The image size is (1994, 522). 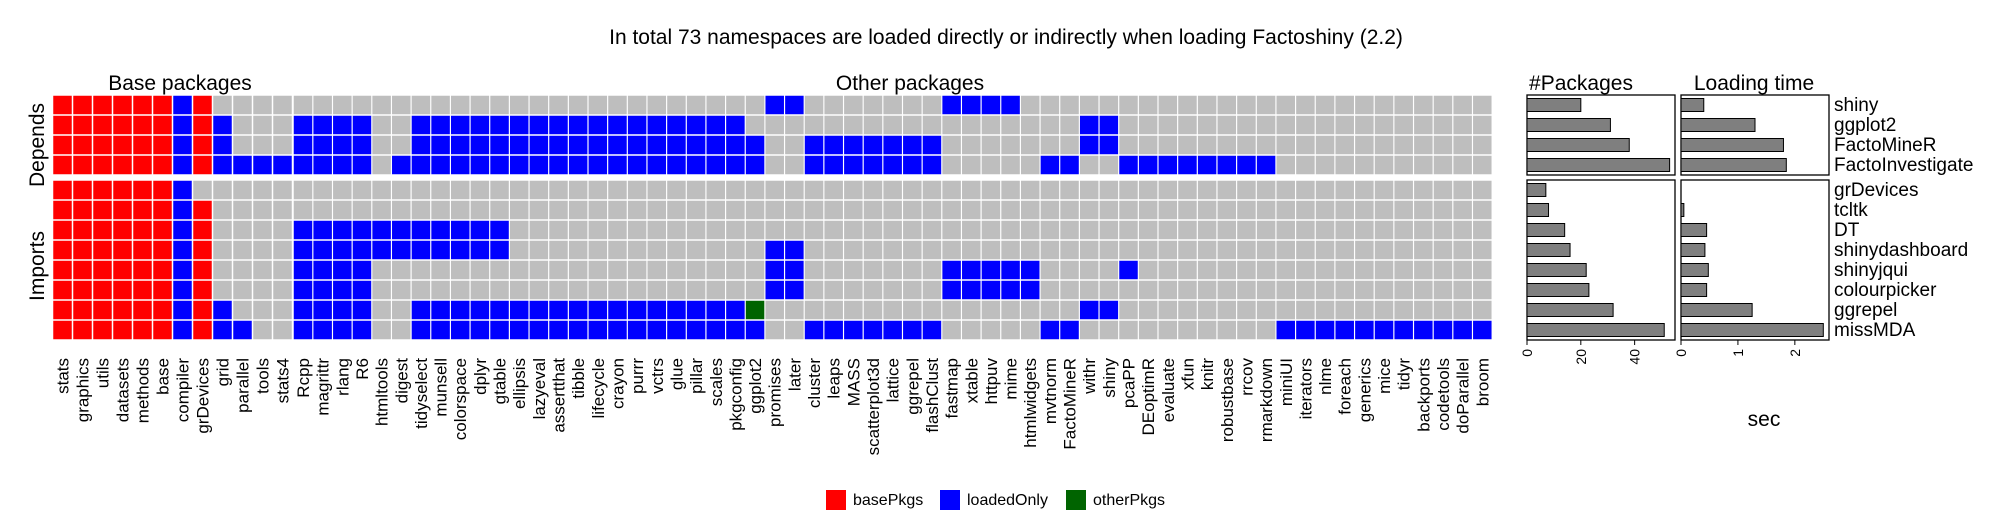 I want to click on base-cell-colourpicker-tools, so click(x=262, y=290).